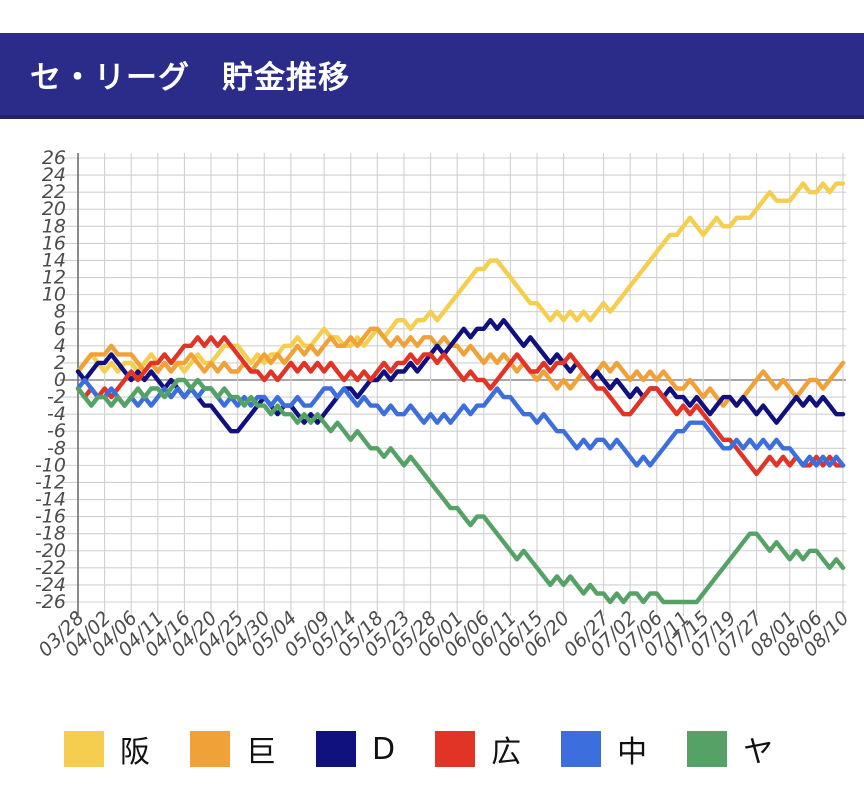  What do you see at coordinates (50, 482) in the screenshot?
I see `y-tick-label: -12` at bounding box center [50, 482].